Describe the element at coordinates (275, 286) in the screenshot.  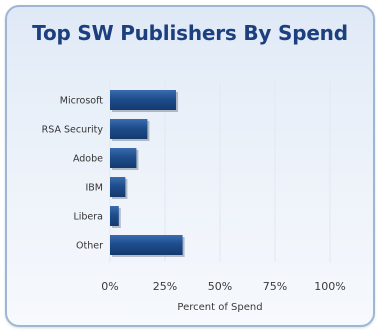
I see `x-tick-label: 75%` at that location.